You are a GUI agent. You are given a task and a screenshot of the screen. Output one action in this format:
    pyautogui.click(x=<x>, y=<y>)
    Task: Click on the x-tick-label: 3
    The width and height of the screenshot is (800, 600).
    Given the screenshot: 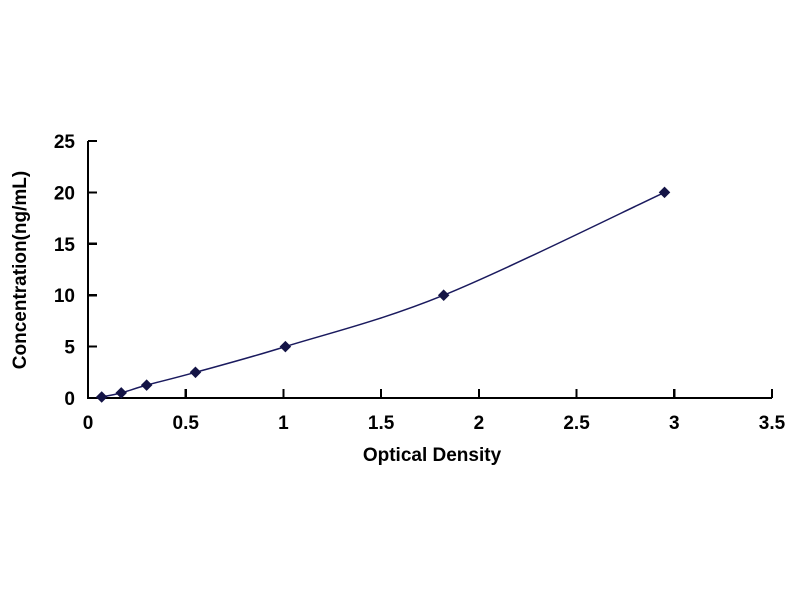 What is the action you would take?
    pyautogui.click(x=674, y=423)
    